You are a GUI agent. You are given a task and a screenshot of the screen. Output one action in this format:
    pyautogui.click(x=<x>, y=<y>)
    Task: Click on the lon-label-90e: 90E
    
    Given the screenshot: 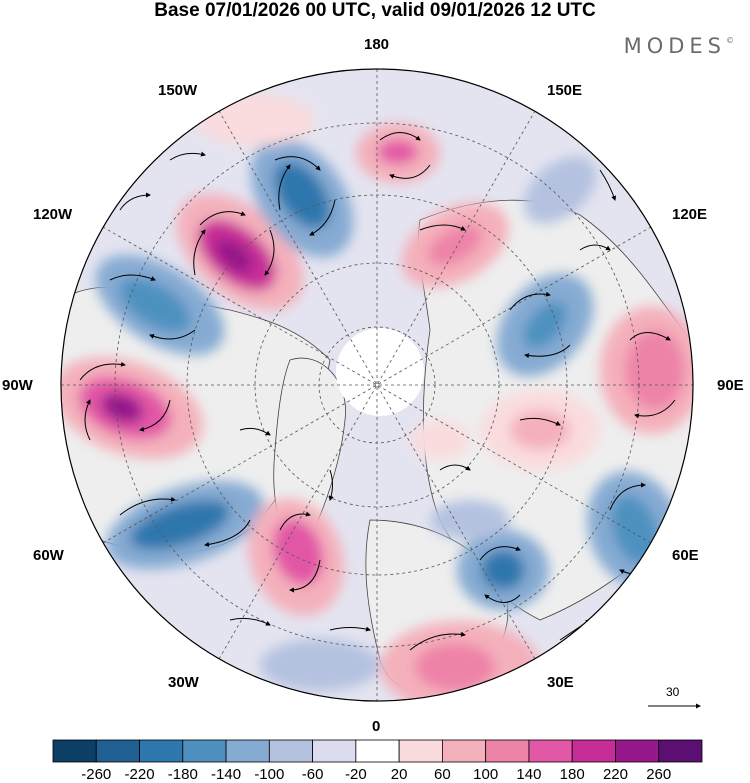 What is the action you would take?
    pyautogui.click(x=730, y=385)
    